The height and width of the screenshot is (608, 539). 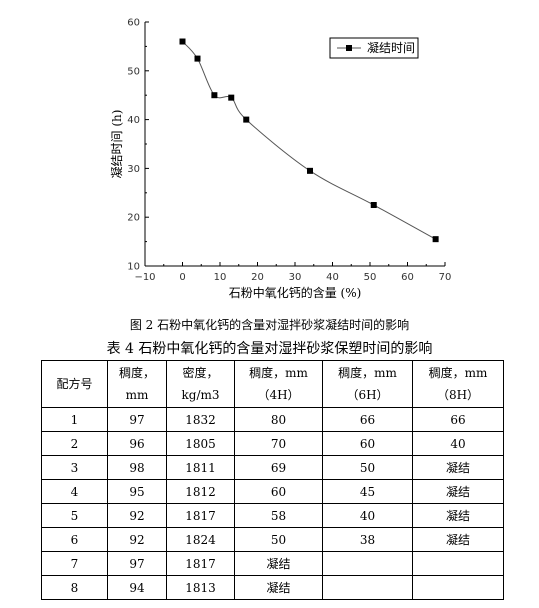 What do you see at coordinates (458, 384) in the screenshot?
I see `table-header-cell: 稠度，mm （8H）` at bounding box center [458, 384].